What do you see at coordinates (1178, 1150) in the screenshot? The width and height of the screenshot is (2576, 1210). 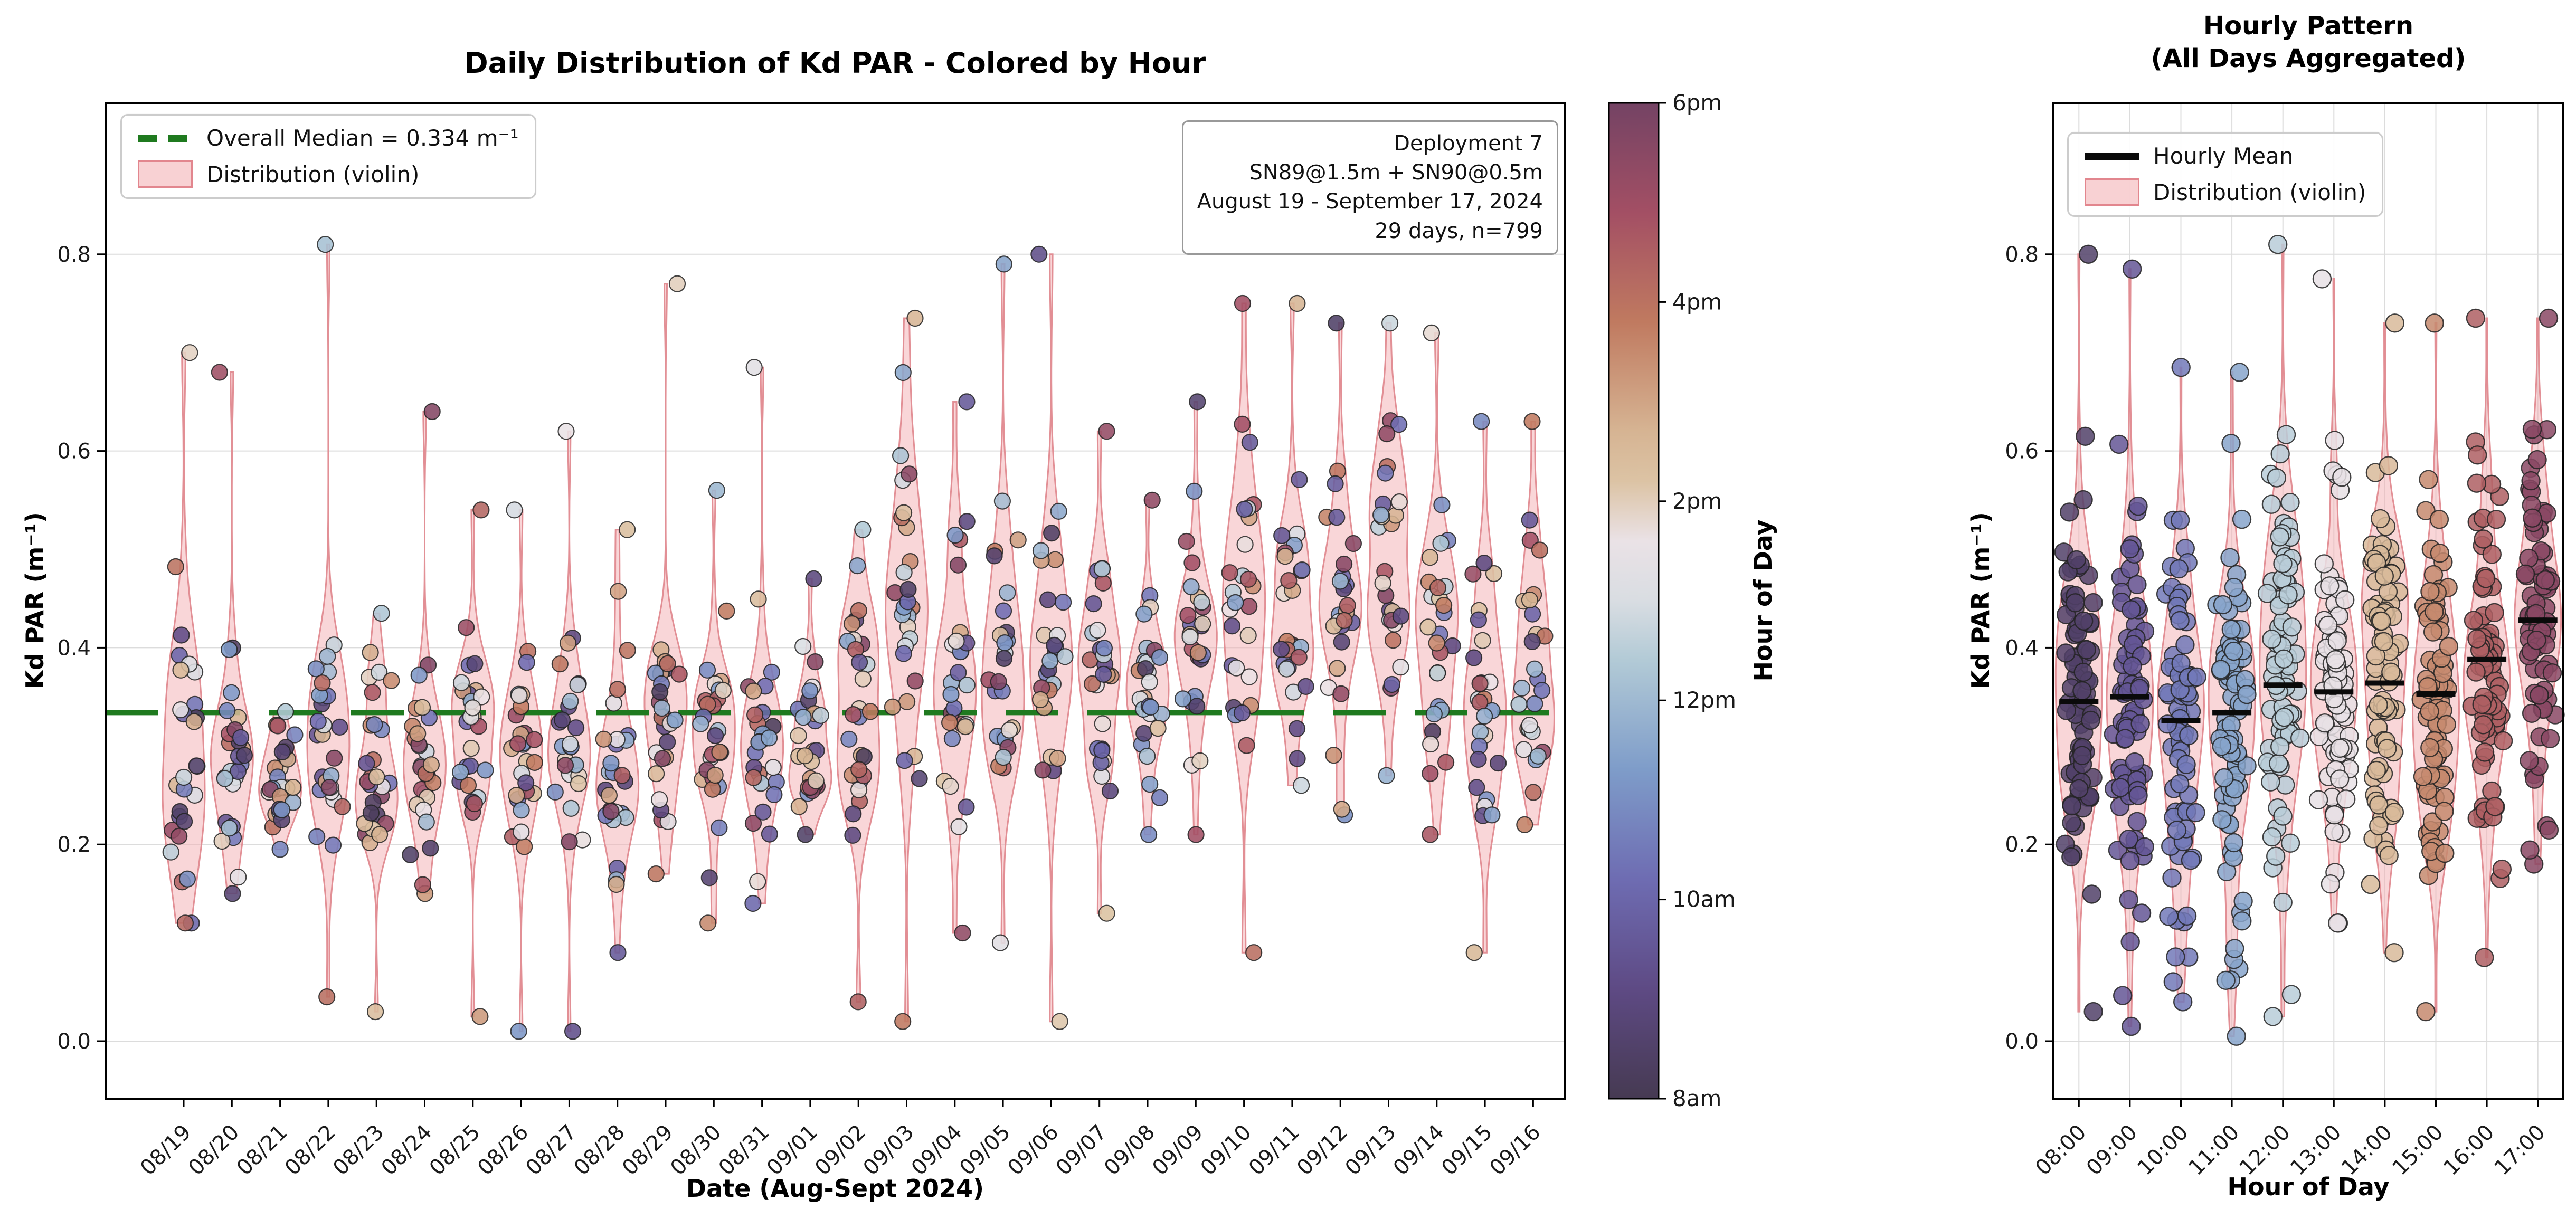 I see `x-tick-label: 09/09` at bounding box center [1178, 1150].